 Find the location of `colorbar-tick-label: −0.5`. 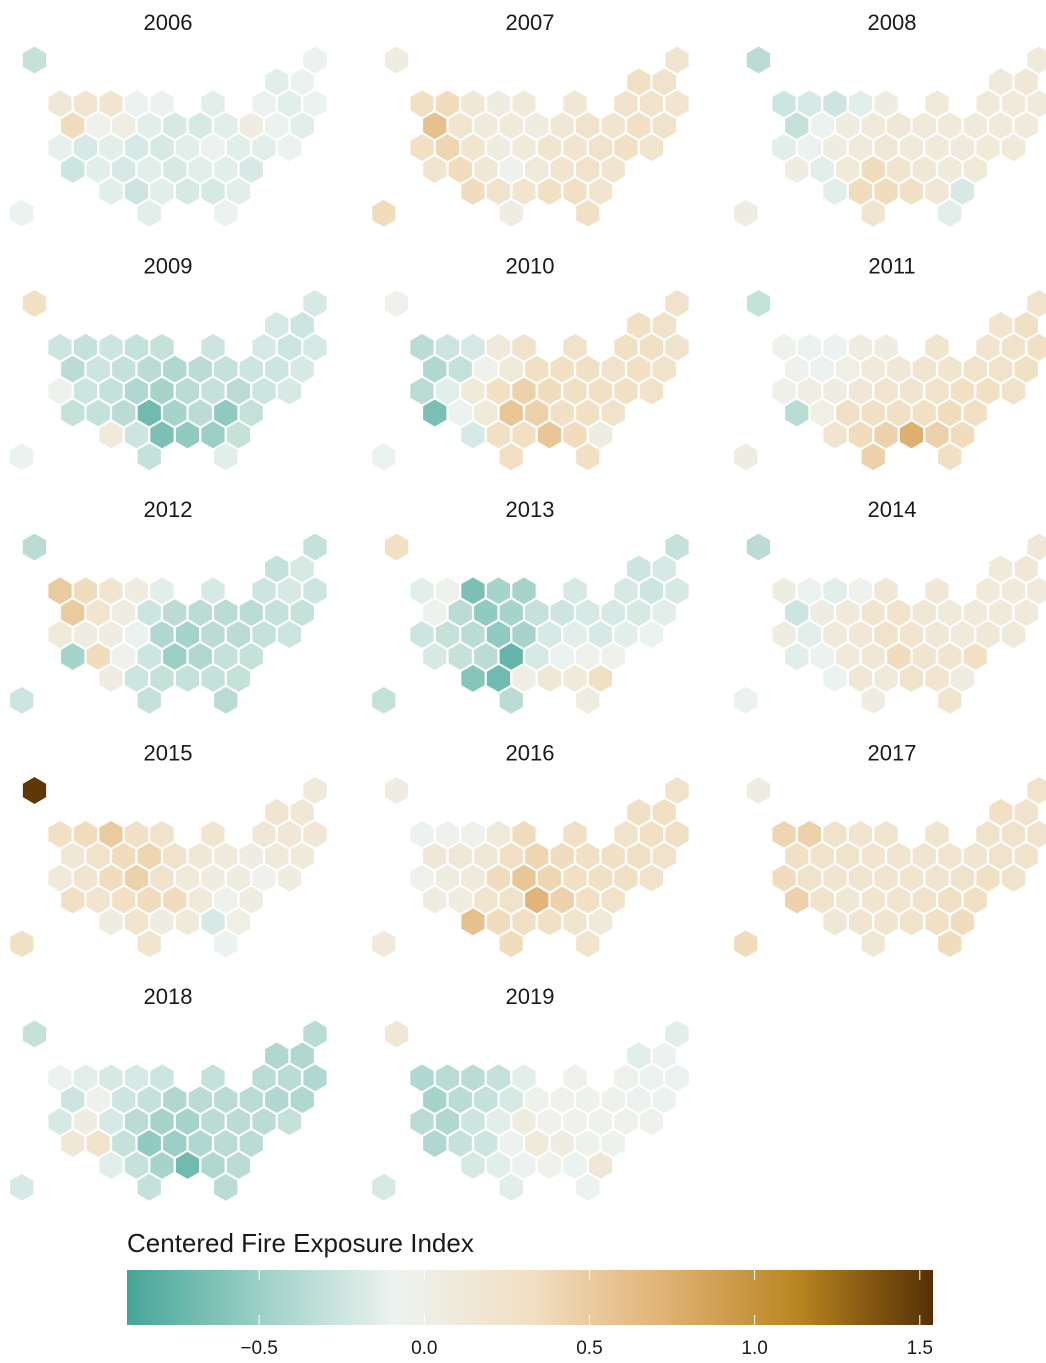

colorbar-tick-label: −0.5 is located at coordinates (259, 1348).